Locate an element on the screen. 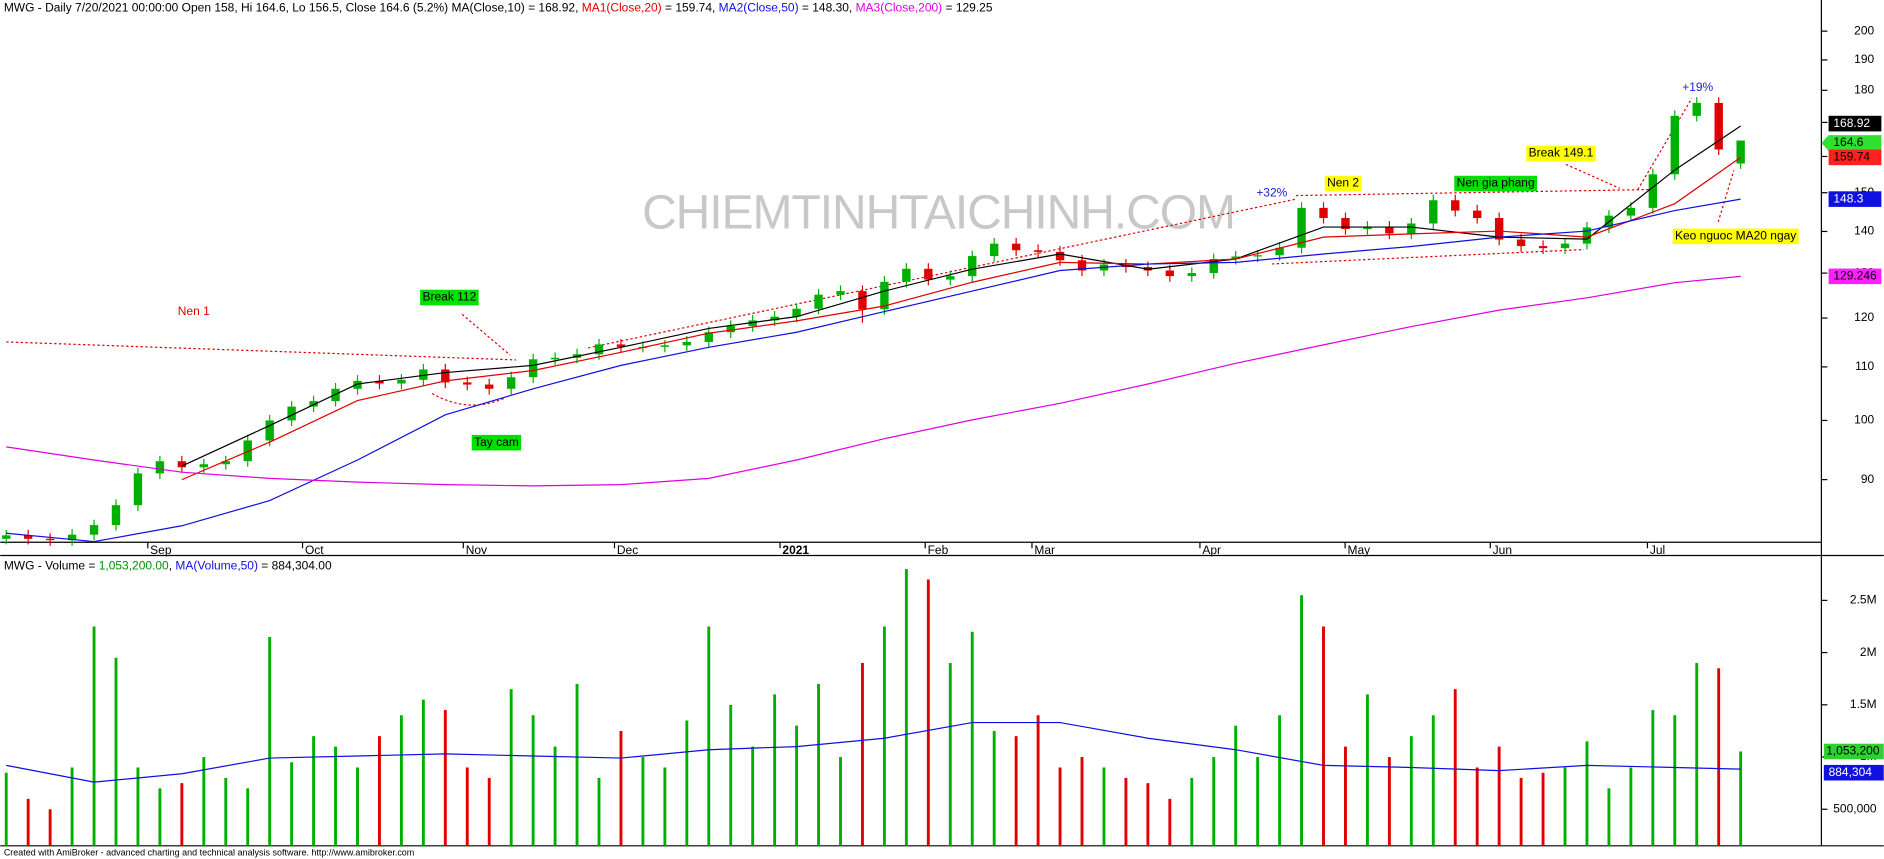 The image size is (1884, 859). header-segment: MA(Volume,50) is located at coordinates (216, 565).